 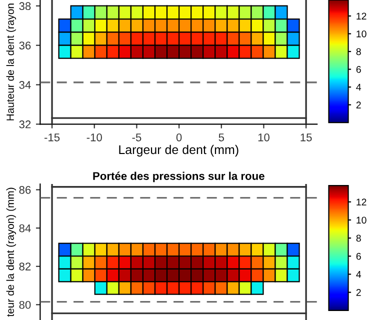 I want to click on x-tick-label: -5, so click(x=137, y=138).